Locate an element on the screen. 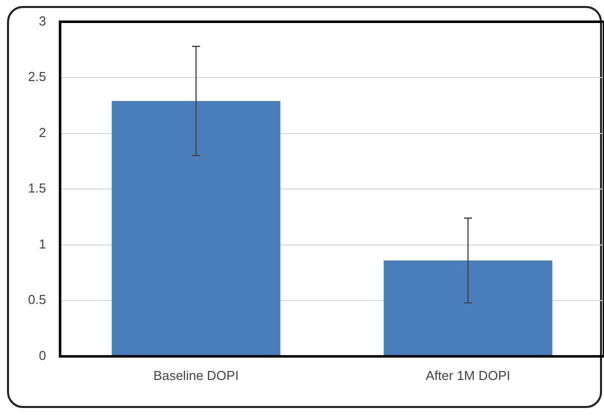  y-tick-label: 0.5 is located at coordinates (37, 300).